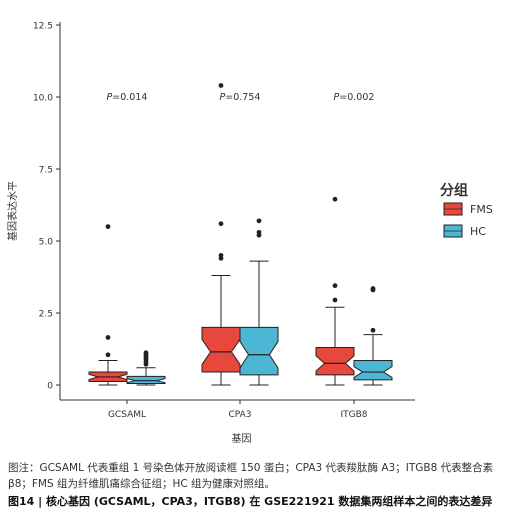 The image size is (513, 527). Describe the element at coordinates (454, 190) in the screenshot. I see `legend-title: 分组` at that location.